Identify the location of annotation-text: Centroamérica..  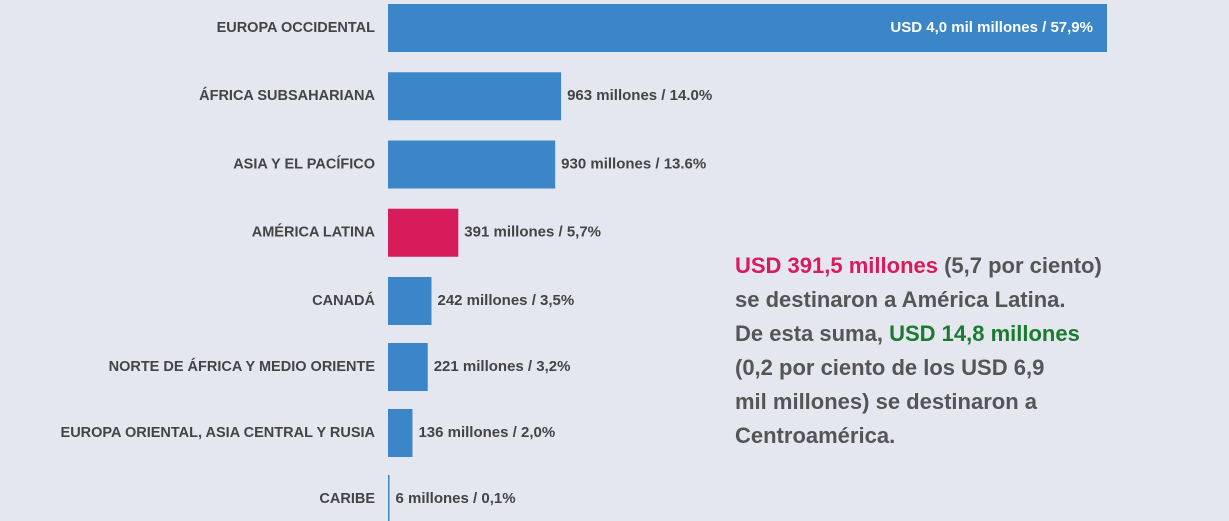
(815, 435).